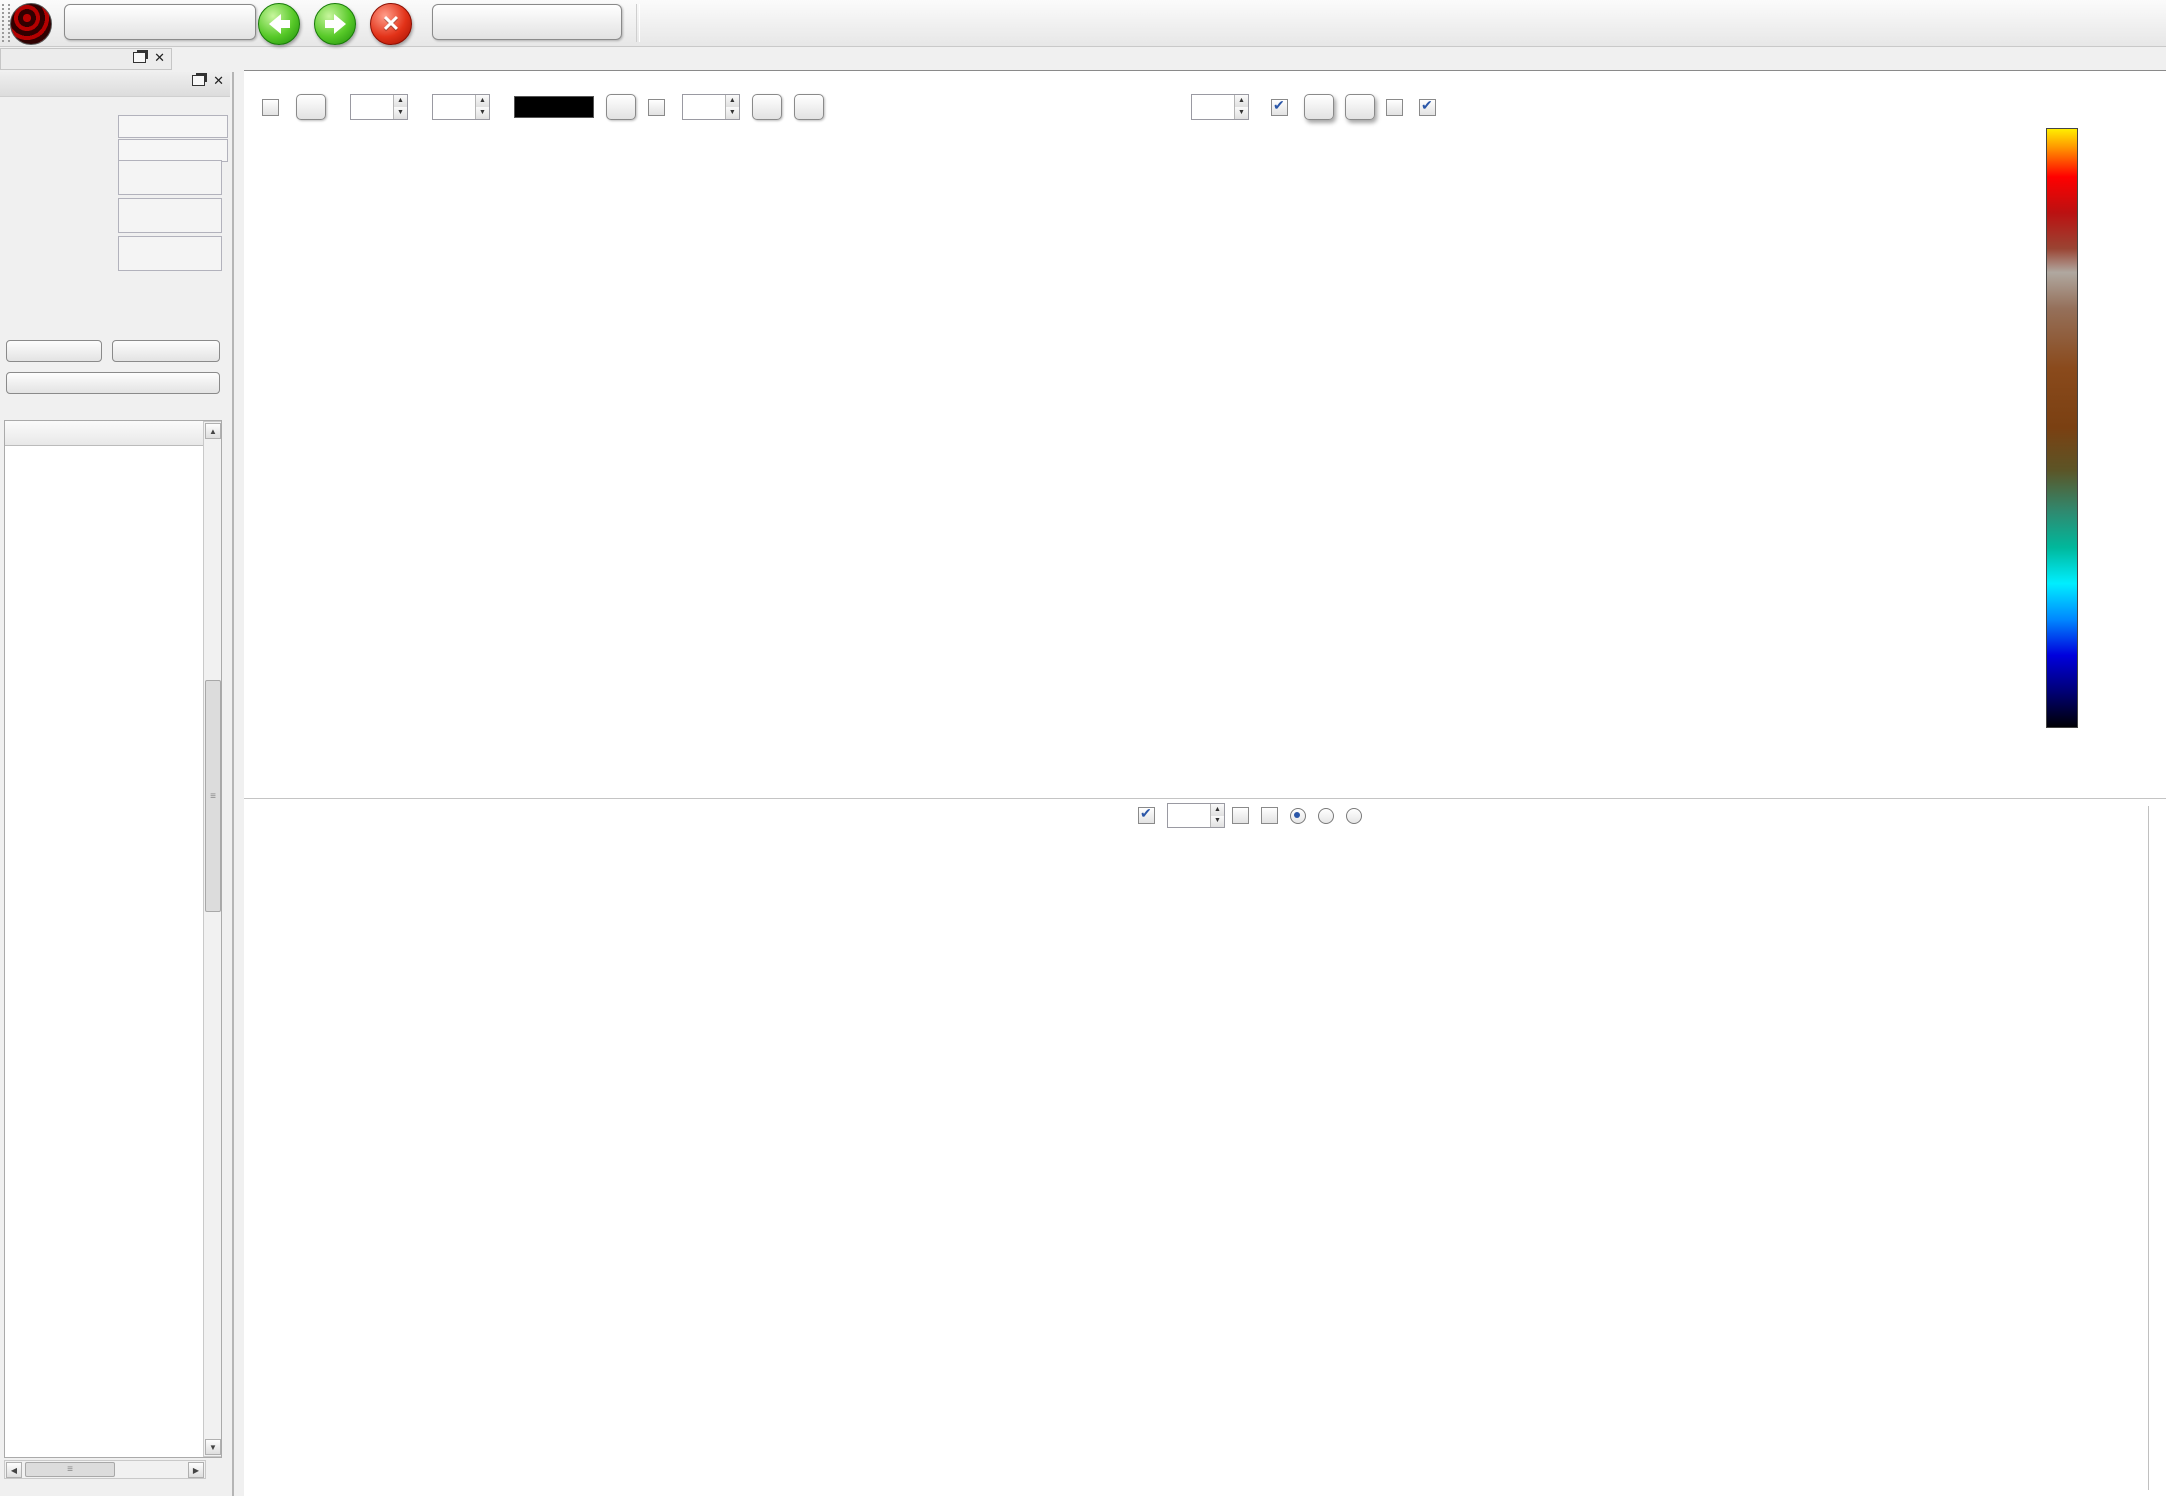  What do you see at coordinates (1279, 106) in the screenshot?
I see `fill-contour-checkbox` at bounding box center [1279, 106].